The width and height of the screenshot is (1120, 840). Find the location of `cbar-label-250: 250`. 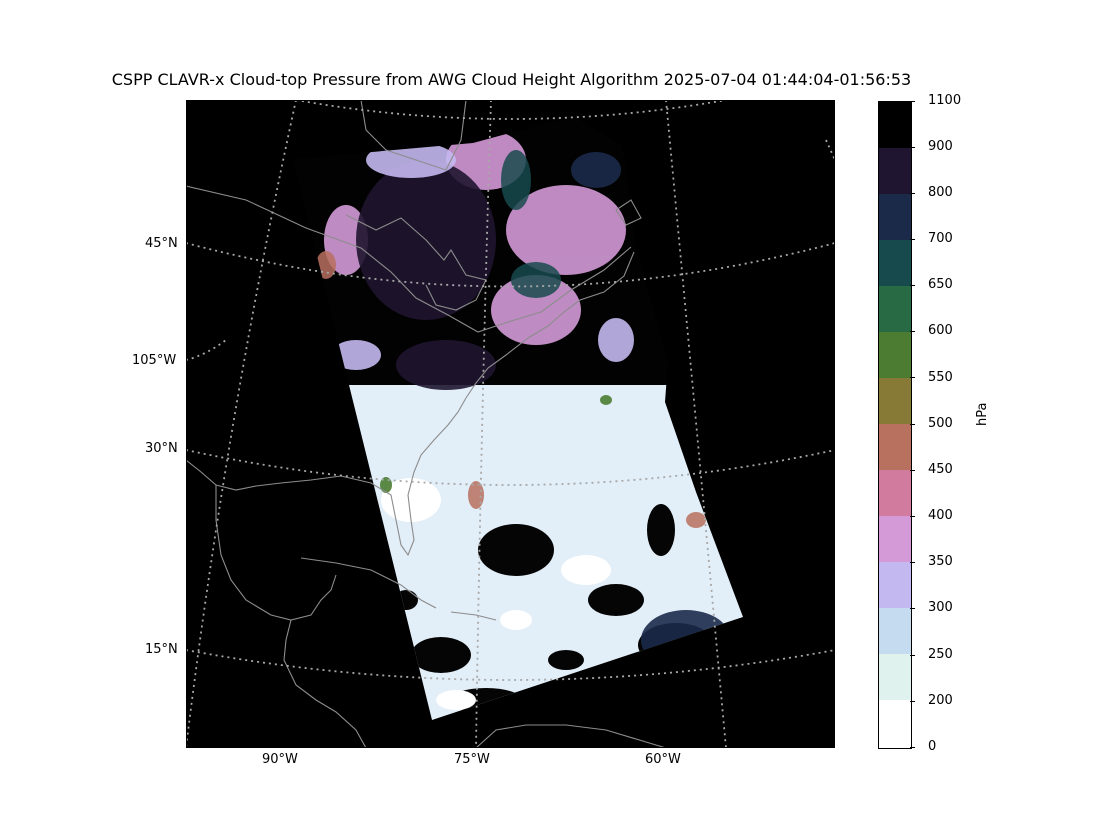

cbar-label-250: 250 is located at coordinates (940, 654).